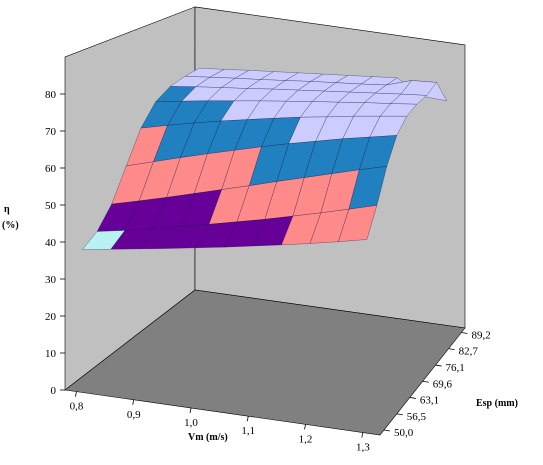 The width and height of the screenshot is (543, 465). What do you see at coordinates (10, 225) in the screenshot?
I see `z-axis-title: (%)` at bounding box center [10, 225].